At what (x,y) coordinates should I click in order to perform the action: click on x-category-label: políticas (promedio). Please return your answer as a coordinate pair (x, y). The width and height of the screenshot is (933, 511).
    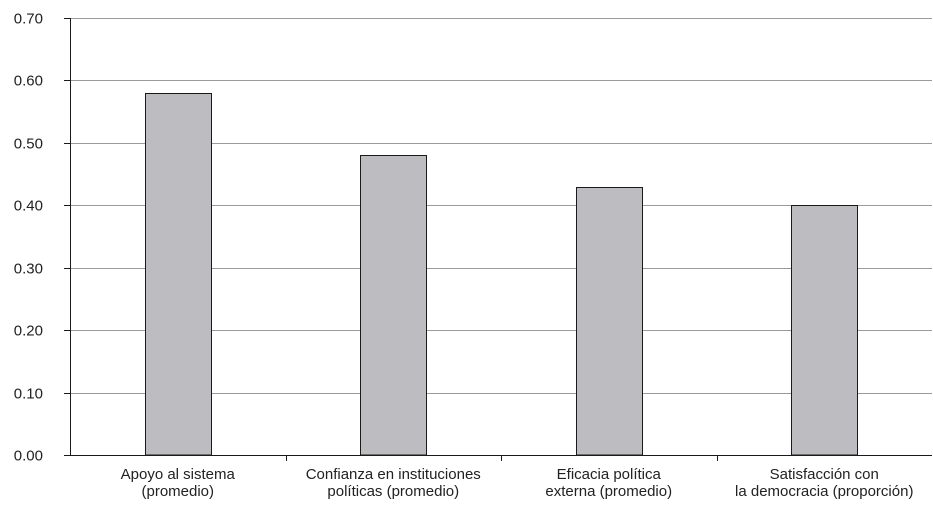
    Looking at the image, I should click on (393, 491).